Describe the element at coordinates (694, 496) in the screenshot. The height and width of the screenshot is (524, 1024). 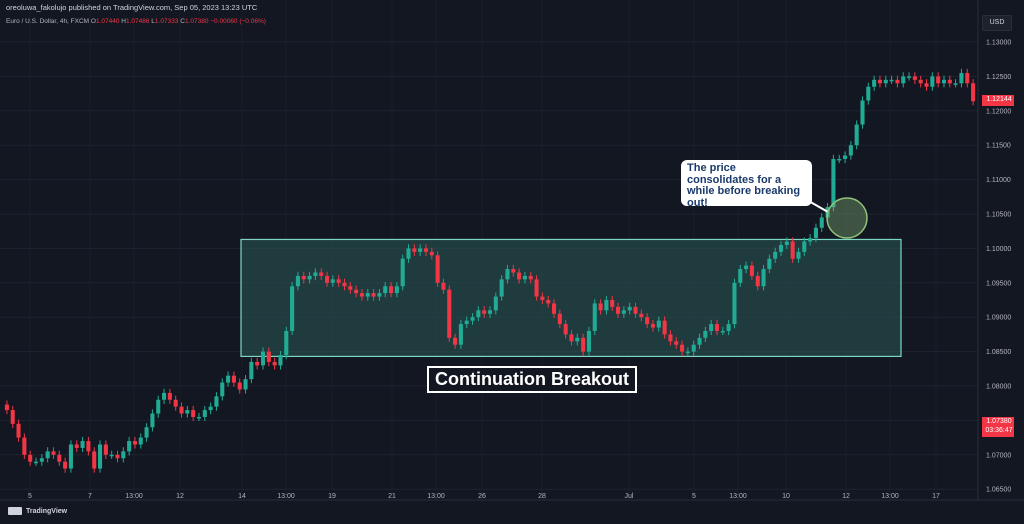
I see `x-tick-label: 5` at that location.